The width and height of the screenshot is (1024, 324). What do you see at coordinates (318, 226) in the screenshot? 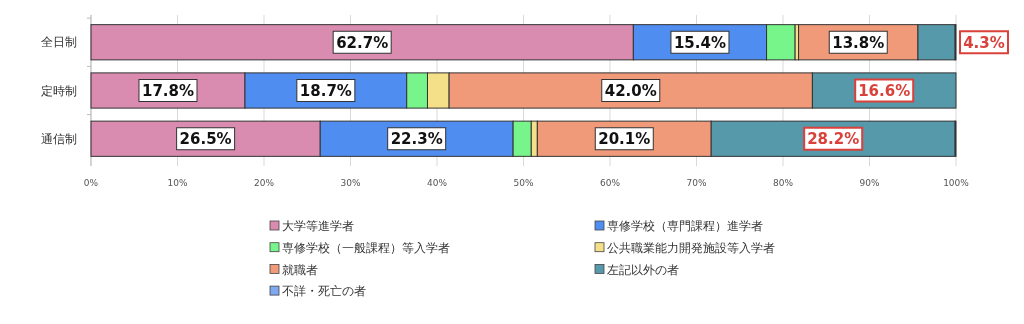
I see `legend-label: 大学等進学者` at bounding box center [318, 226].